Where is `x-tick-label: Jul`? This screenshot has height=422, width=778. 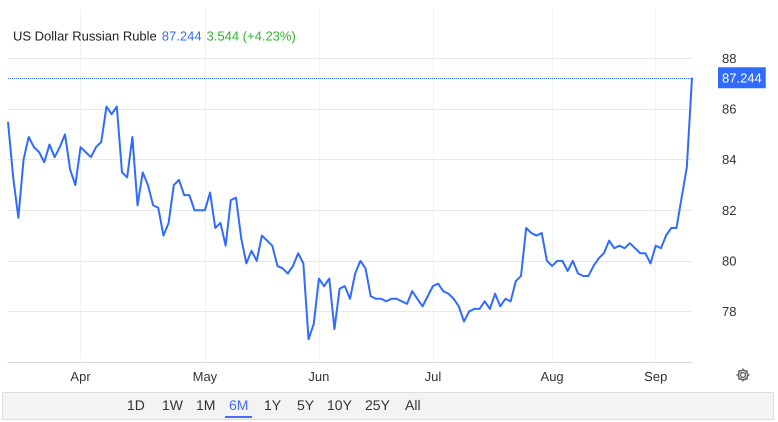
x-tick-label: Jul is located at coordinates (433, 376).